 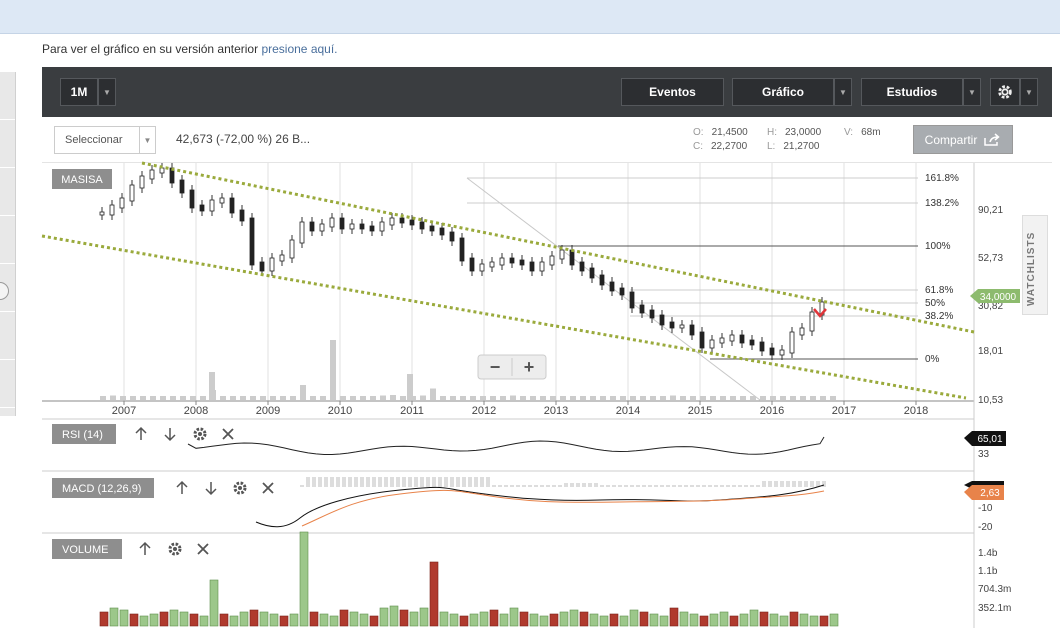 I want to click on macd-move-down-arrow-down-icon, so click(x=211, y=489).